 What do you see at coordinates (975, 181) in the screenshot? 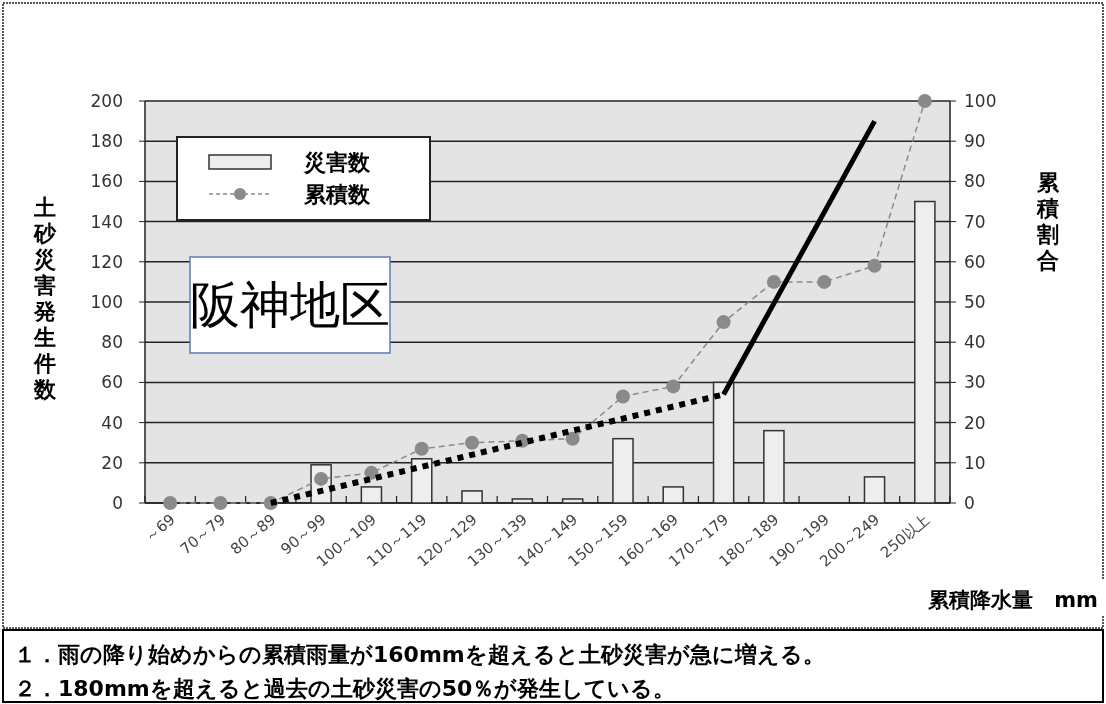
I see `y2-tick-label: 80` at bounding box center [975, 181].